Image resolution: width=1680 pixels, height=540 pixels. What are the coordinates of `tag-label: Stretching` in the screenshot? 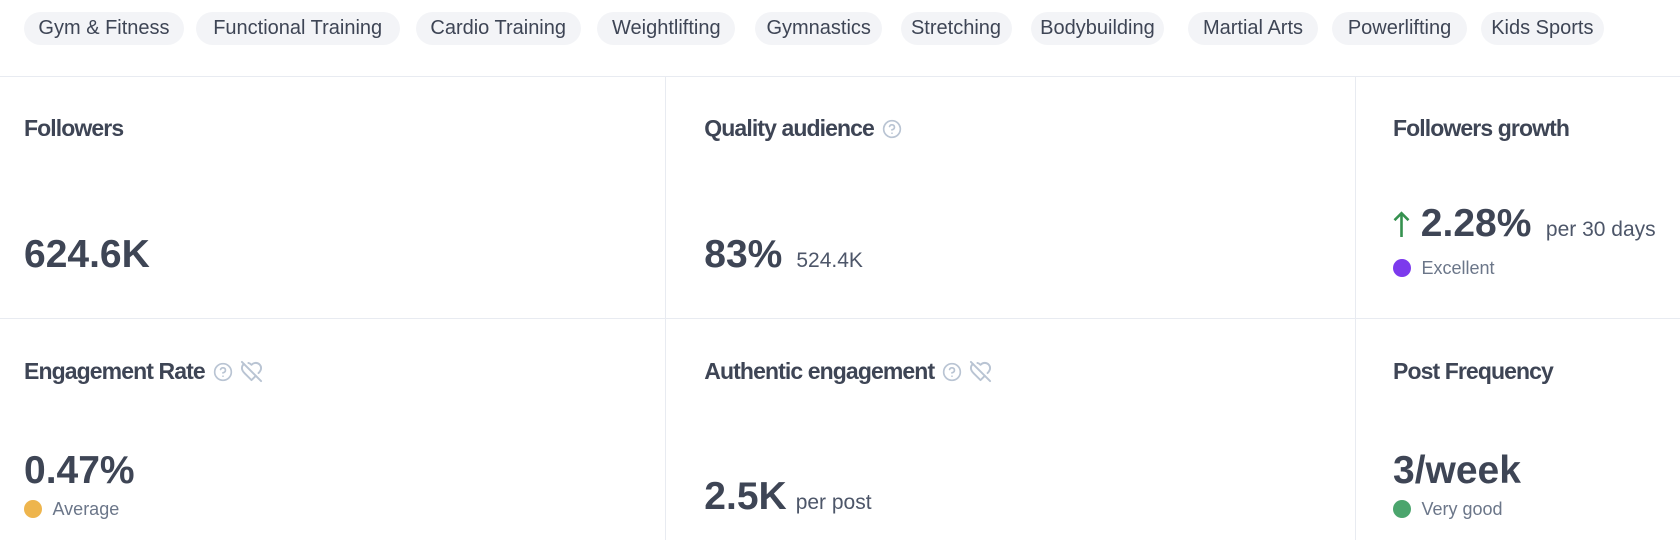 It's located at (956, 28).